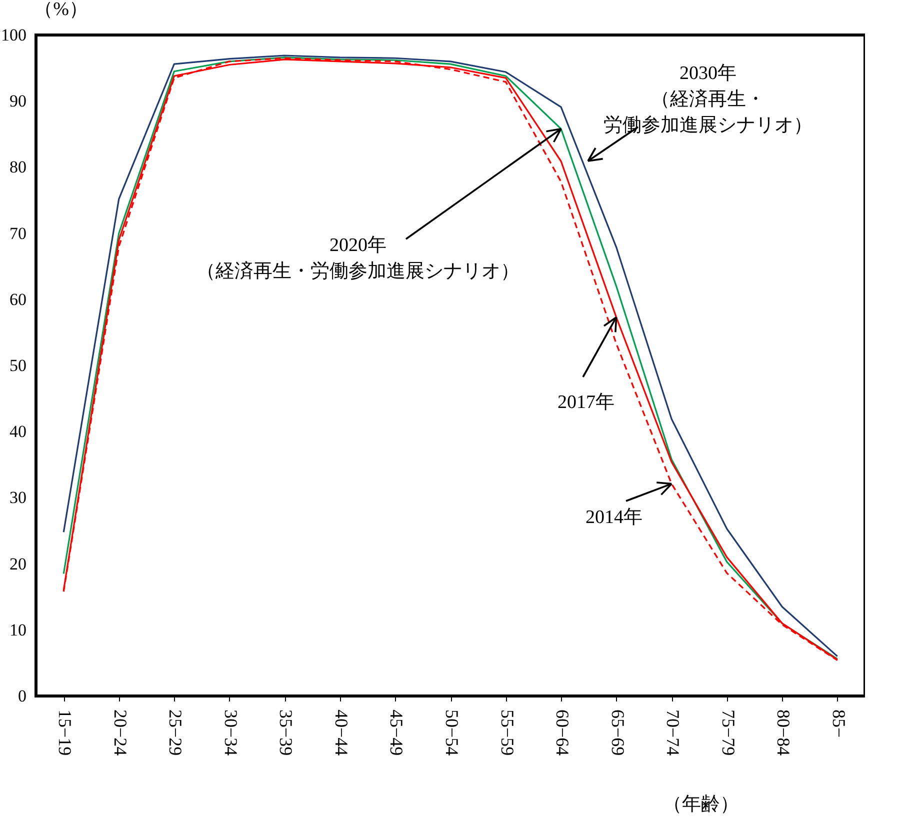 This screenshot has width=899, height=830. Describe the element at coordinates (358, 258) in the screenshot. I see `annotation: 2020年（経済再生・労働参加進展シナリオ）` at that location.